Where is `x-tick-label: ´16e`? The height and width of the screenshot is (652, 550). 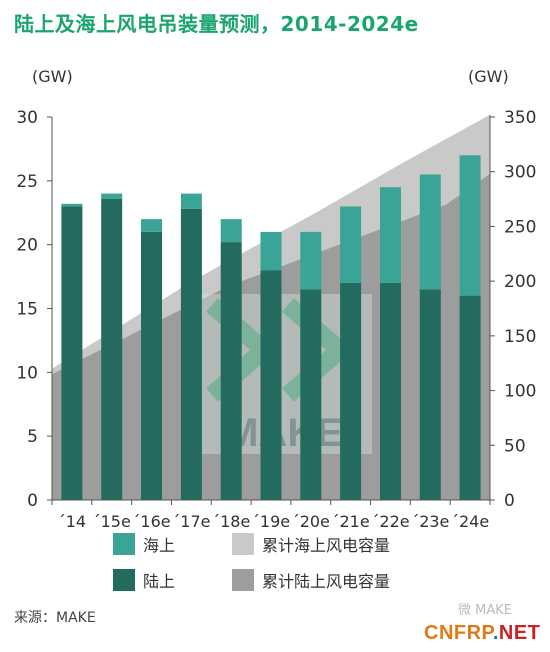
x-tick-label: ´16e is located at coordinates (151, 521).